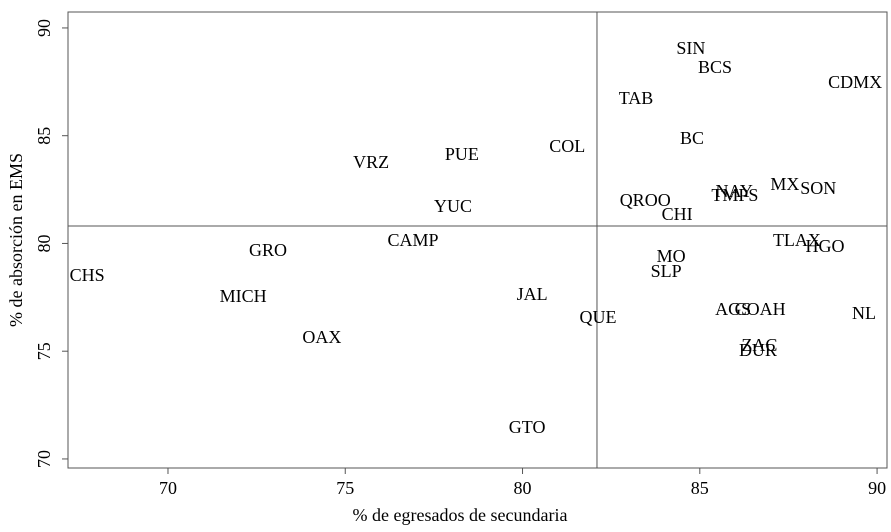 Image resolution: width=891 pixels, height=532 pixels. Describe the element at coordinates (168, 488) in the screenshot. I see `x-tick-label: 70` at that location.